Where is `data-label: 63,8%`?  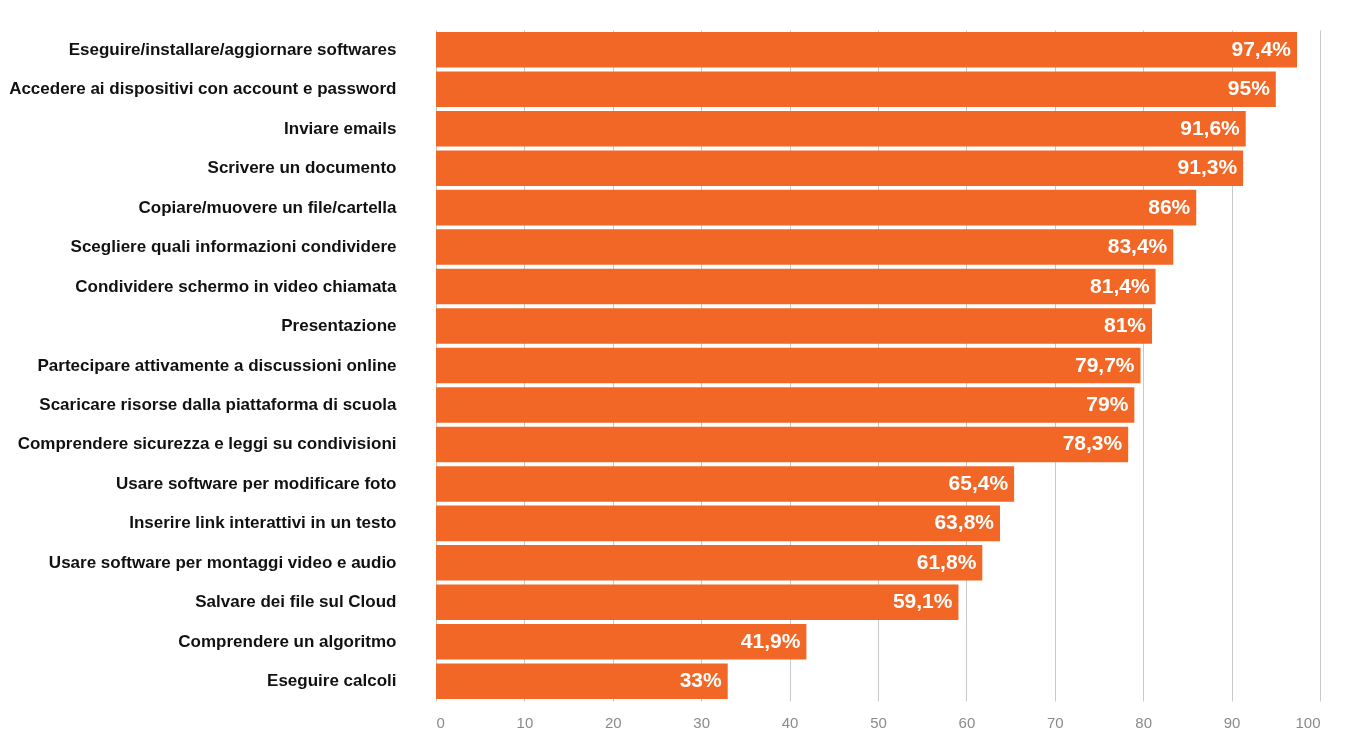 data-label: 63,8% is located at coordinates (964, 522).